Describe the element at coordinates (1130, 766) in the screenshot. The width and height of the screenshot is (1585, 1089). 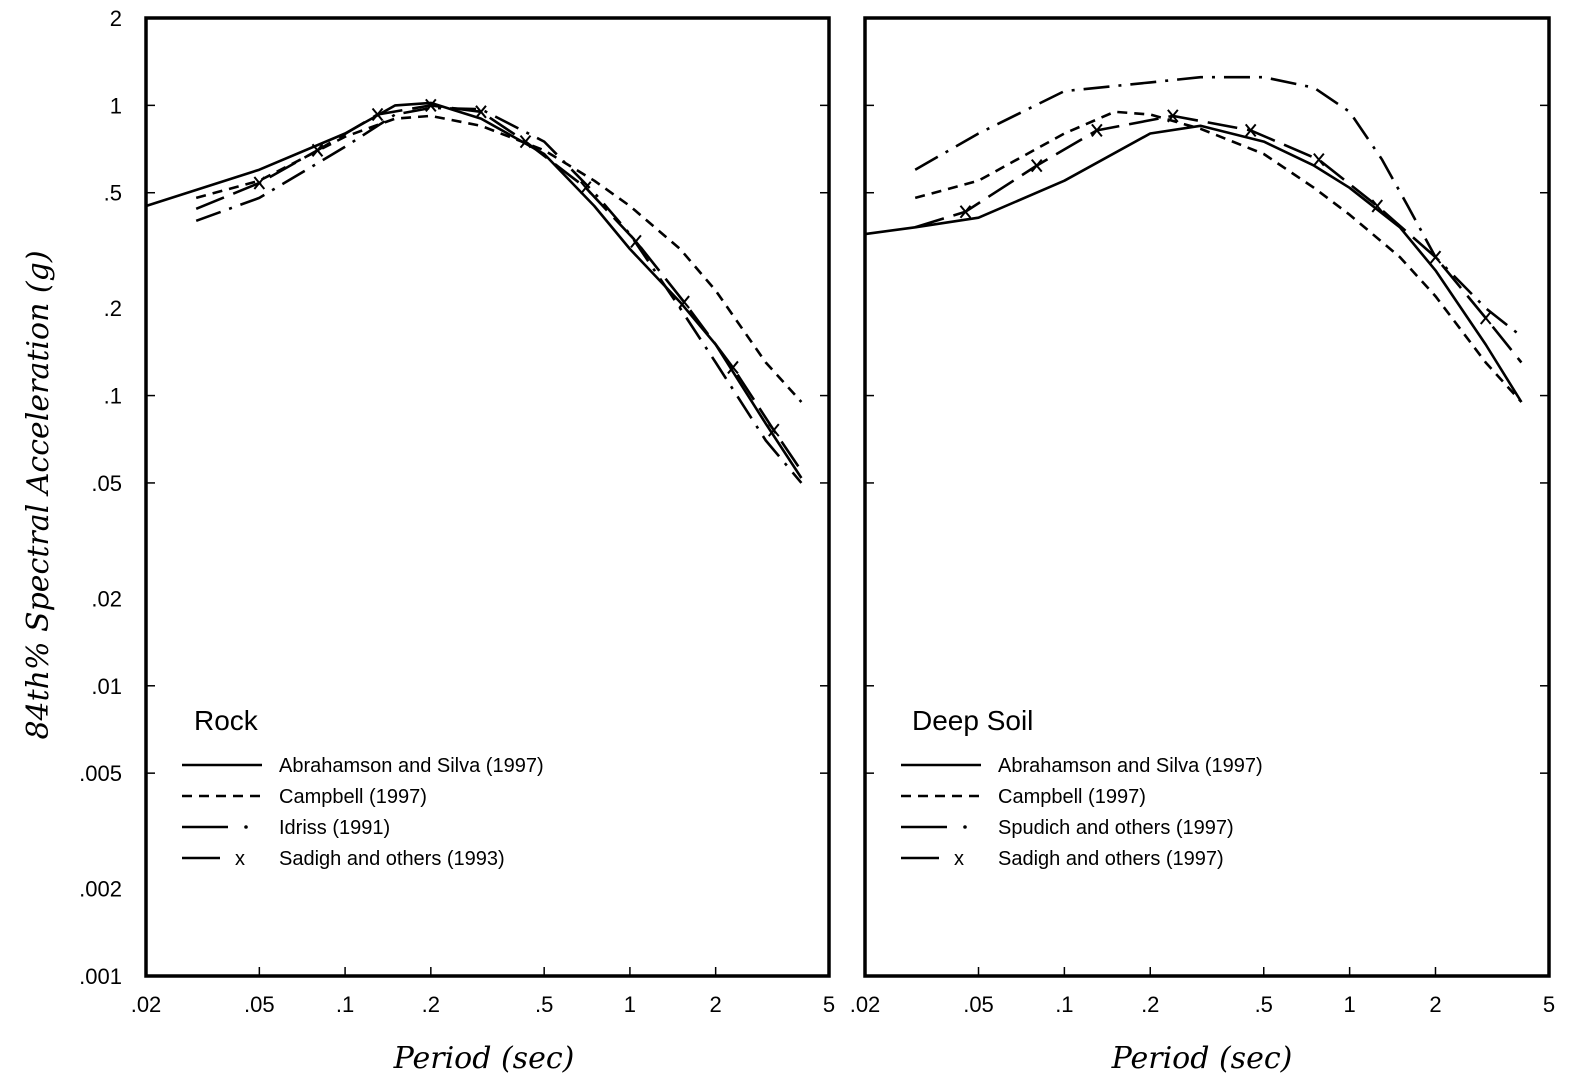
I see `deep-soil-legend-label: Abrahamson and Silva (1997)` at that location.